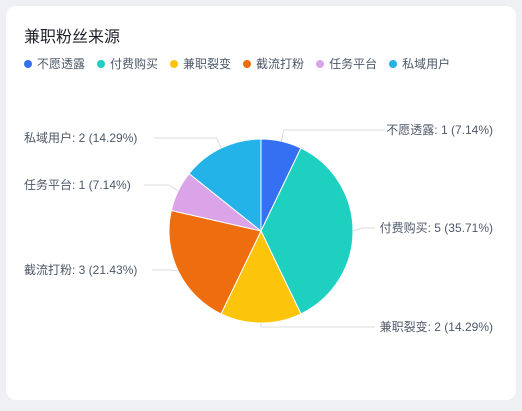 Image resolution: width=522 pixels, height=411 pixels. I want to click on legend-item-1: 付费购买, so click(127, 63).